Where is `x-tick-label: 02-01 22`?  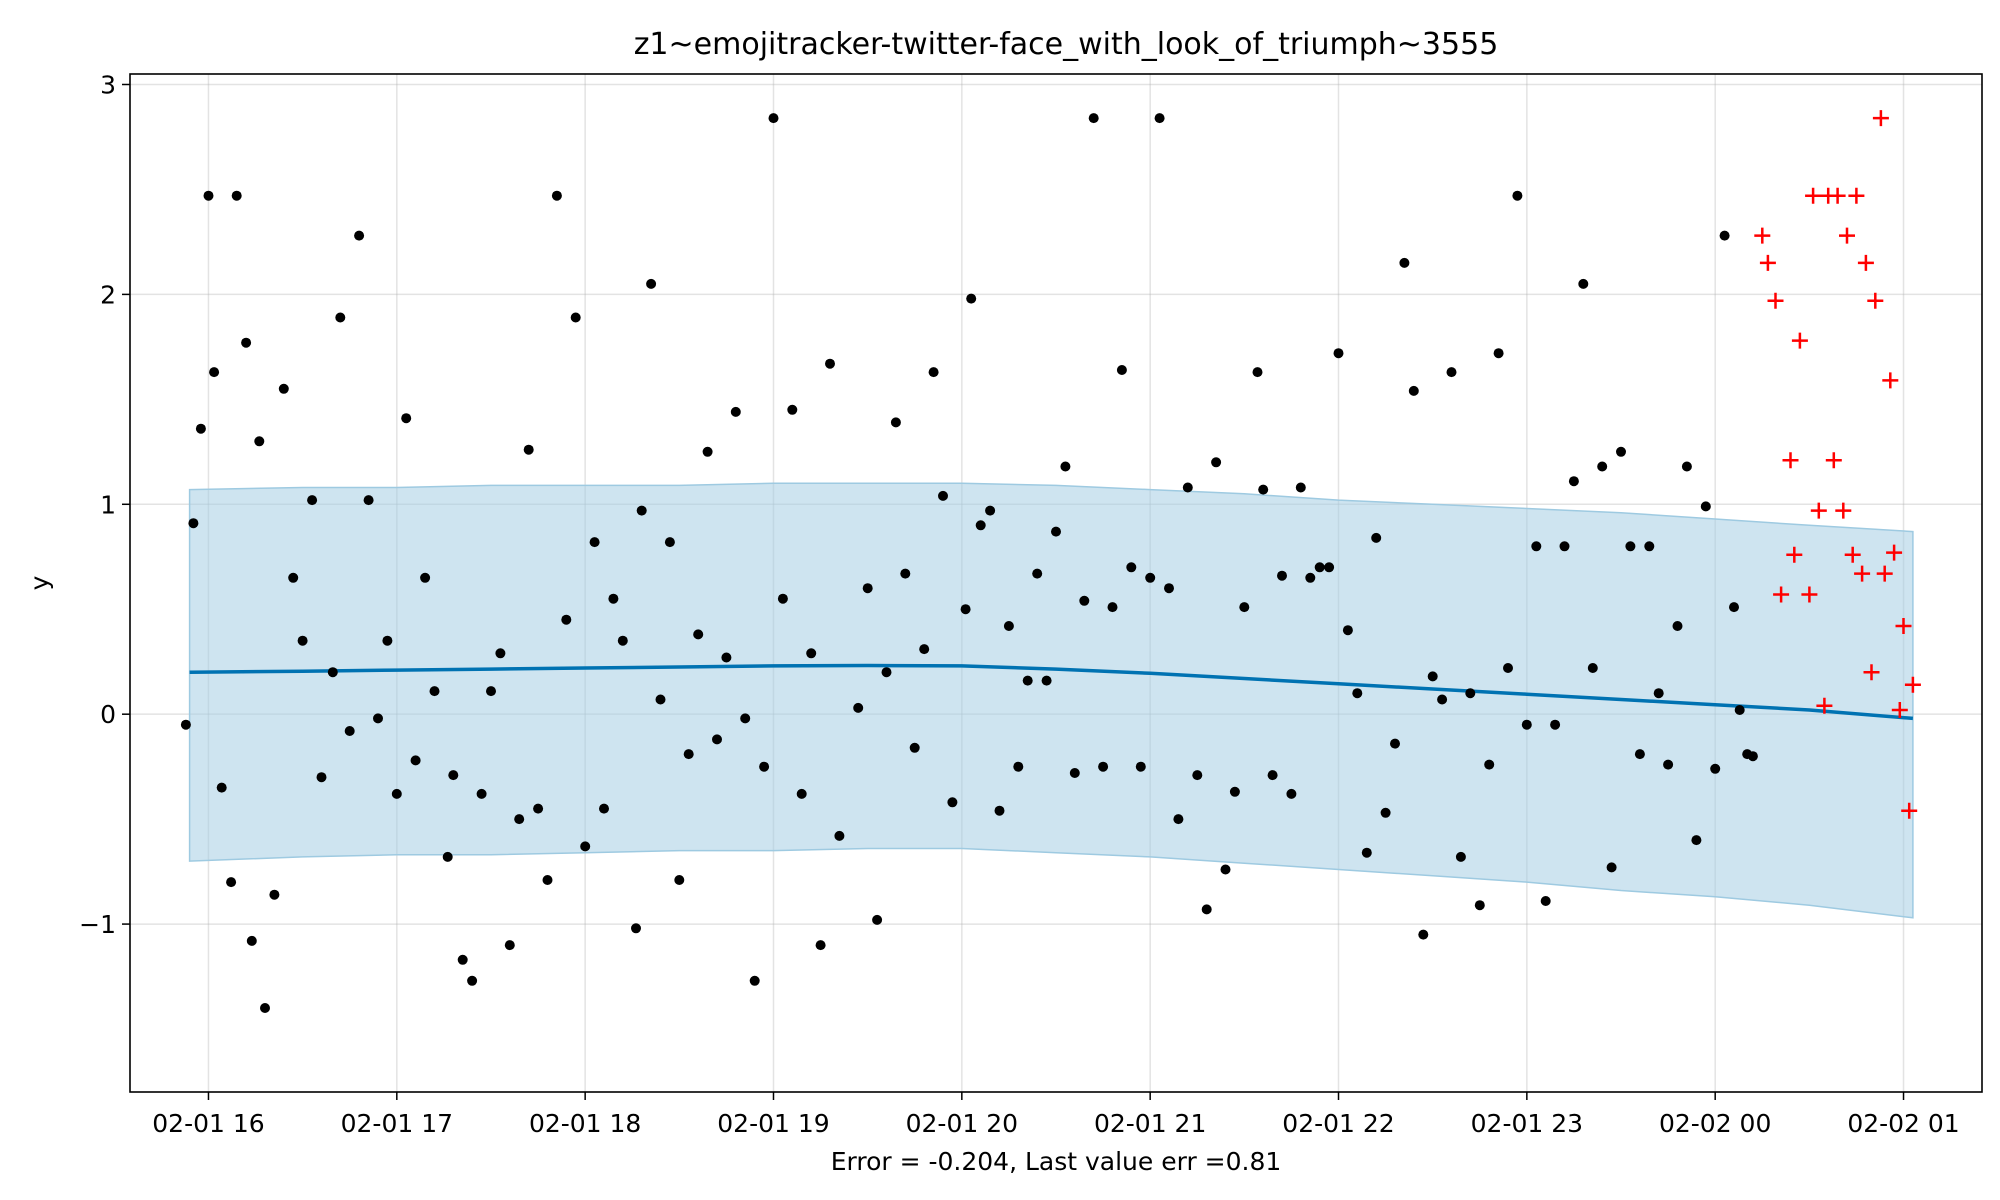
x-tick-label: 02-01 22 is located at coordinates (1338, 1123).